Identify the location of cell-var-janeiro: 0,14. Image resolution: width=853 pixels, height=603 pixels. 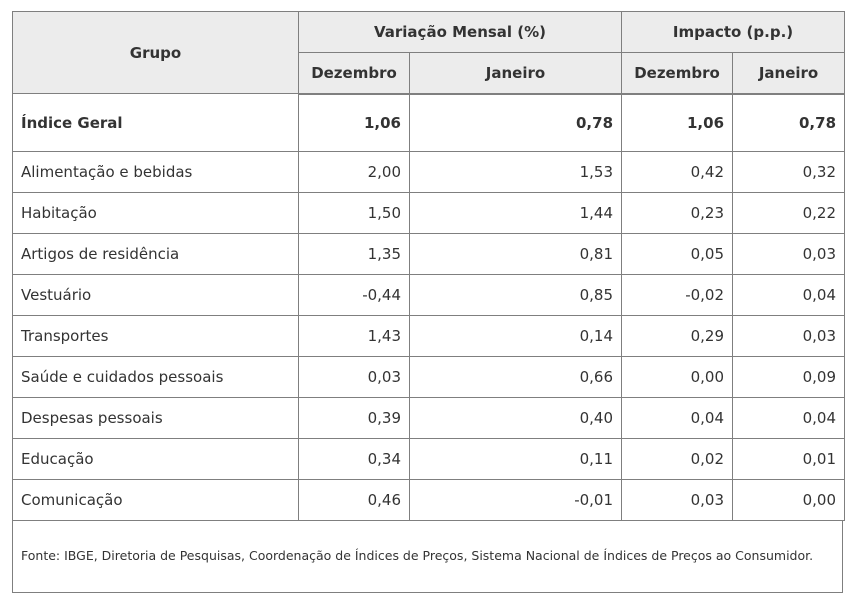
(515, 336).